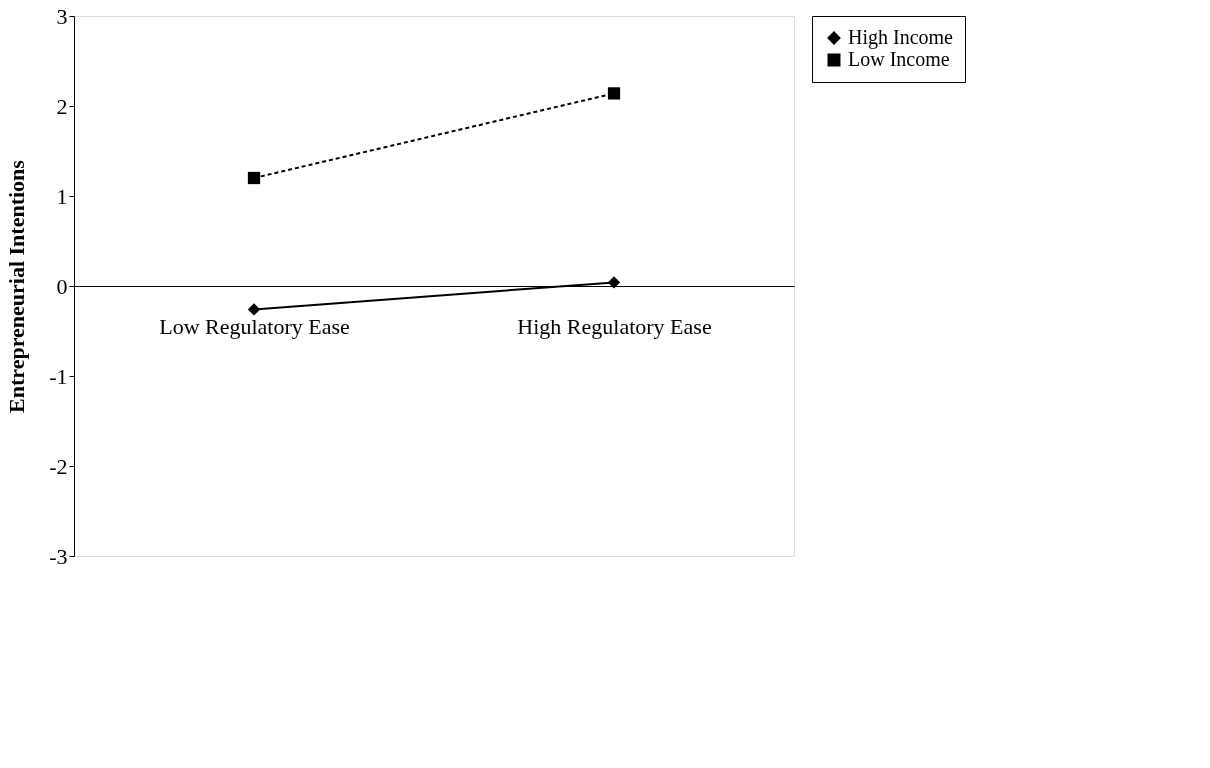  Describe the element at coordinates (899, 59) in the screenshot. I see `legend-label: Low Income` at that location.